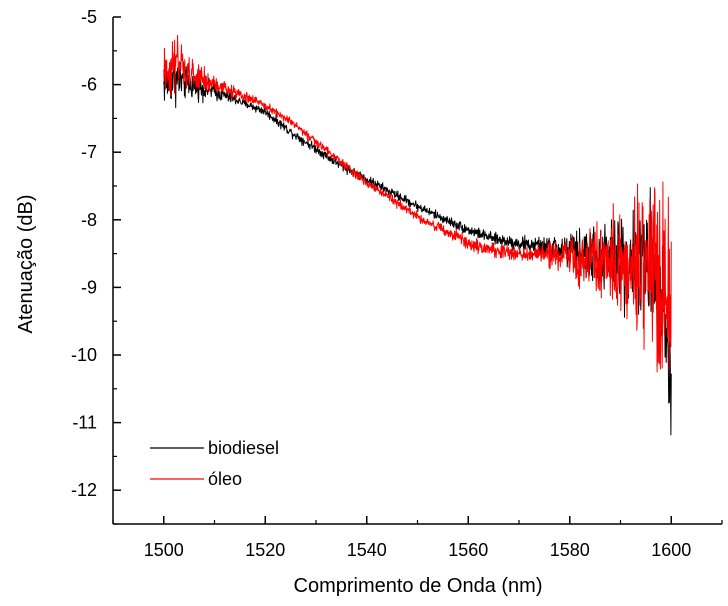 The image size is (728, 606). Describe the element at coordinates (243, 448) in the screenshot. I see `legend-label: biodiesel` at that location.